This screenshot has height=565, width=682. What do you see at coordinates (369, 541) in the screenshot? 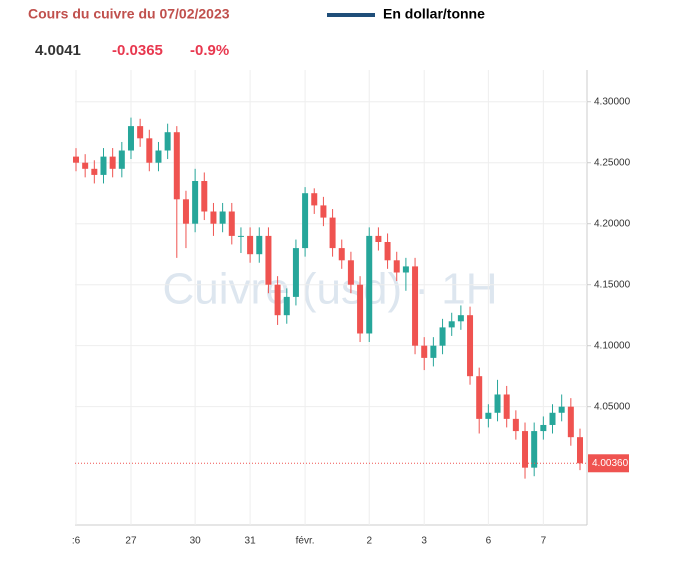
I see `x-tick-label: 2` at bounding box center [369, 541].